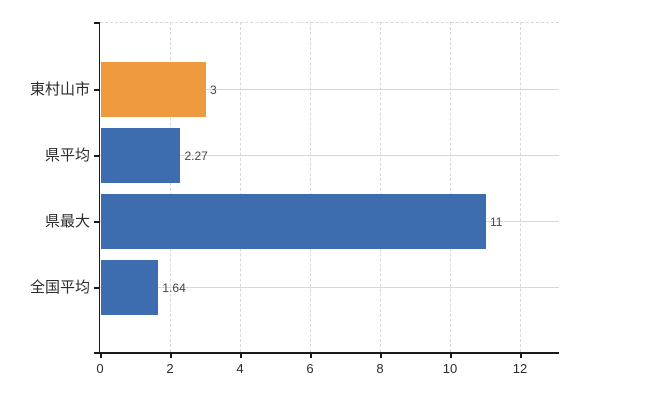  I want to click on bar-value-label-1: 2.27, so click(196, 156).